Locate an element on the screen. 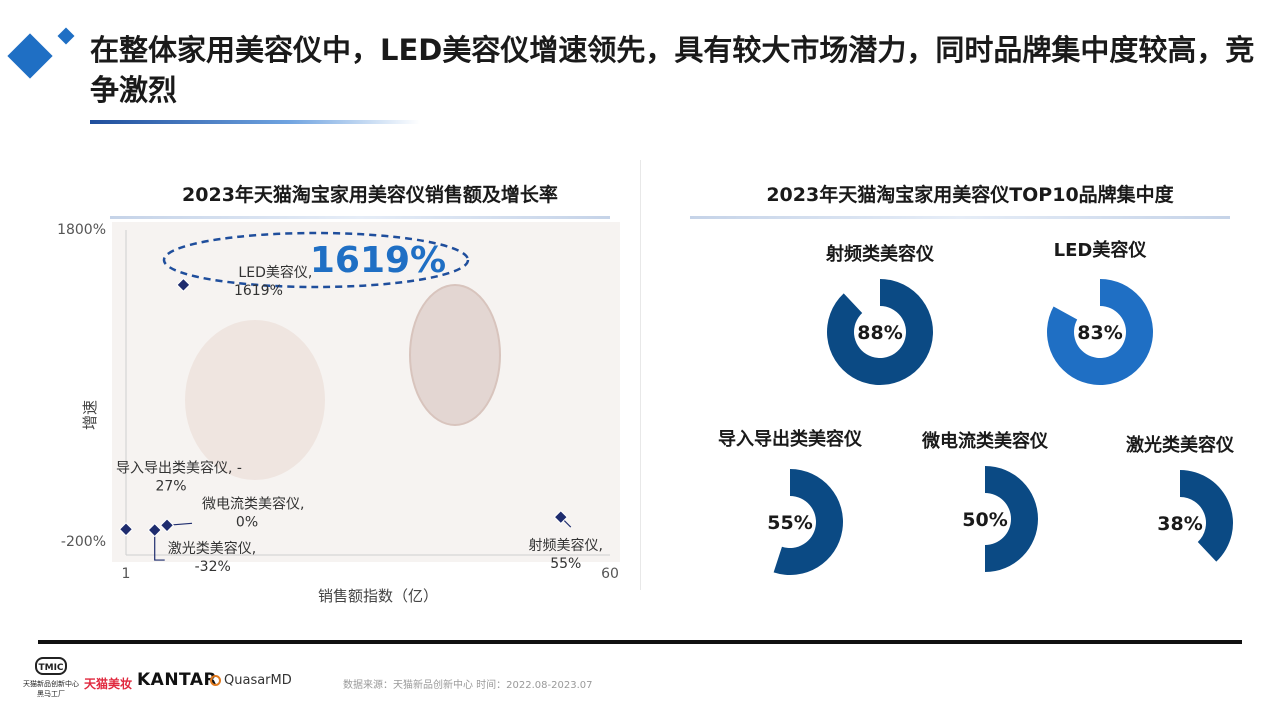  scatter-point-2-label: 导入导出类美容仪, - is located at coordinates (179, 467).